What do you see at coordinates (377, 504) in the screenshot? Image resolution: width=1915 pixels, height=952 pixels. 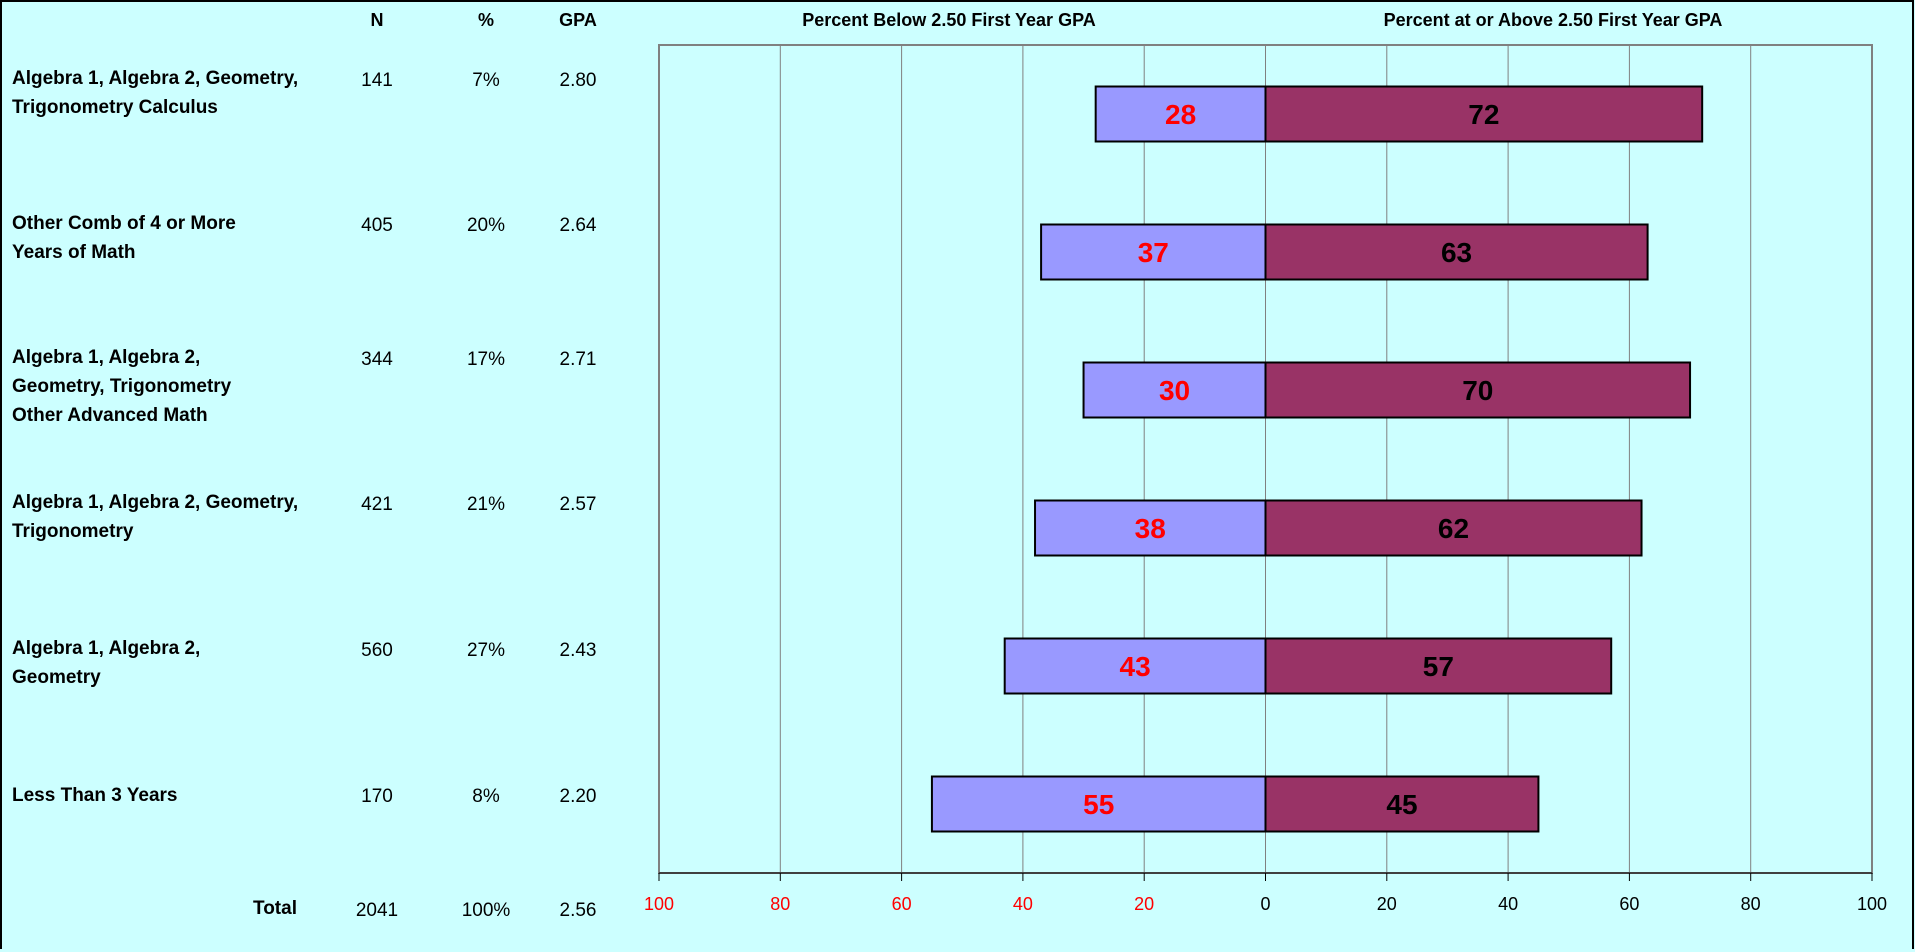 I see `row-n: 421` at bounding box center [377, 504].